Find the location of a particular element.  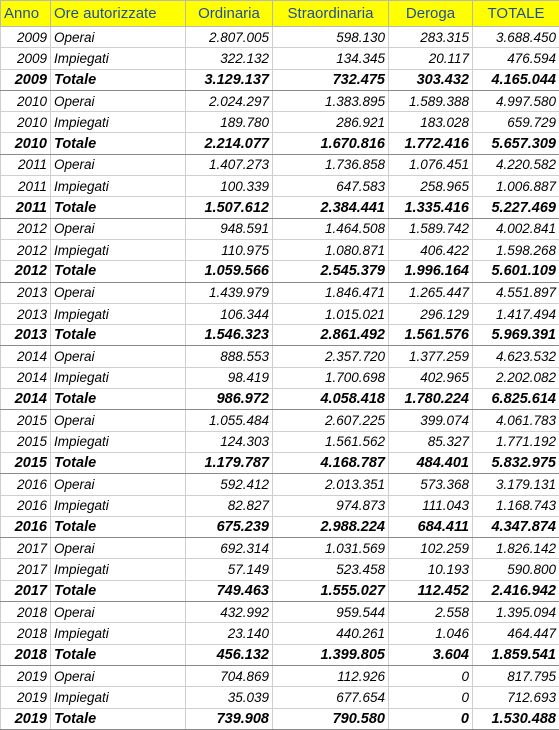

value-cell: 675.239 is located at coordinates (229, 526).